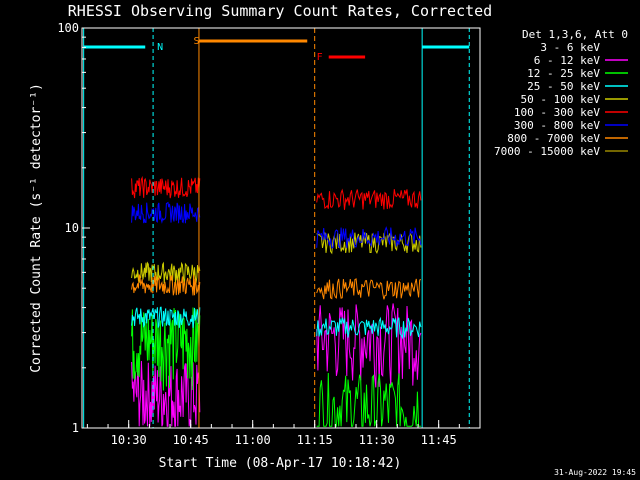 Image resolution: width=640 pixels, height=480 pixels. I want to click on footer-timestamp: 31-Aug-2022 19:45, so click(595, 472).